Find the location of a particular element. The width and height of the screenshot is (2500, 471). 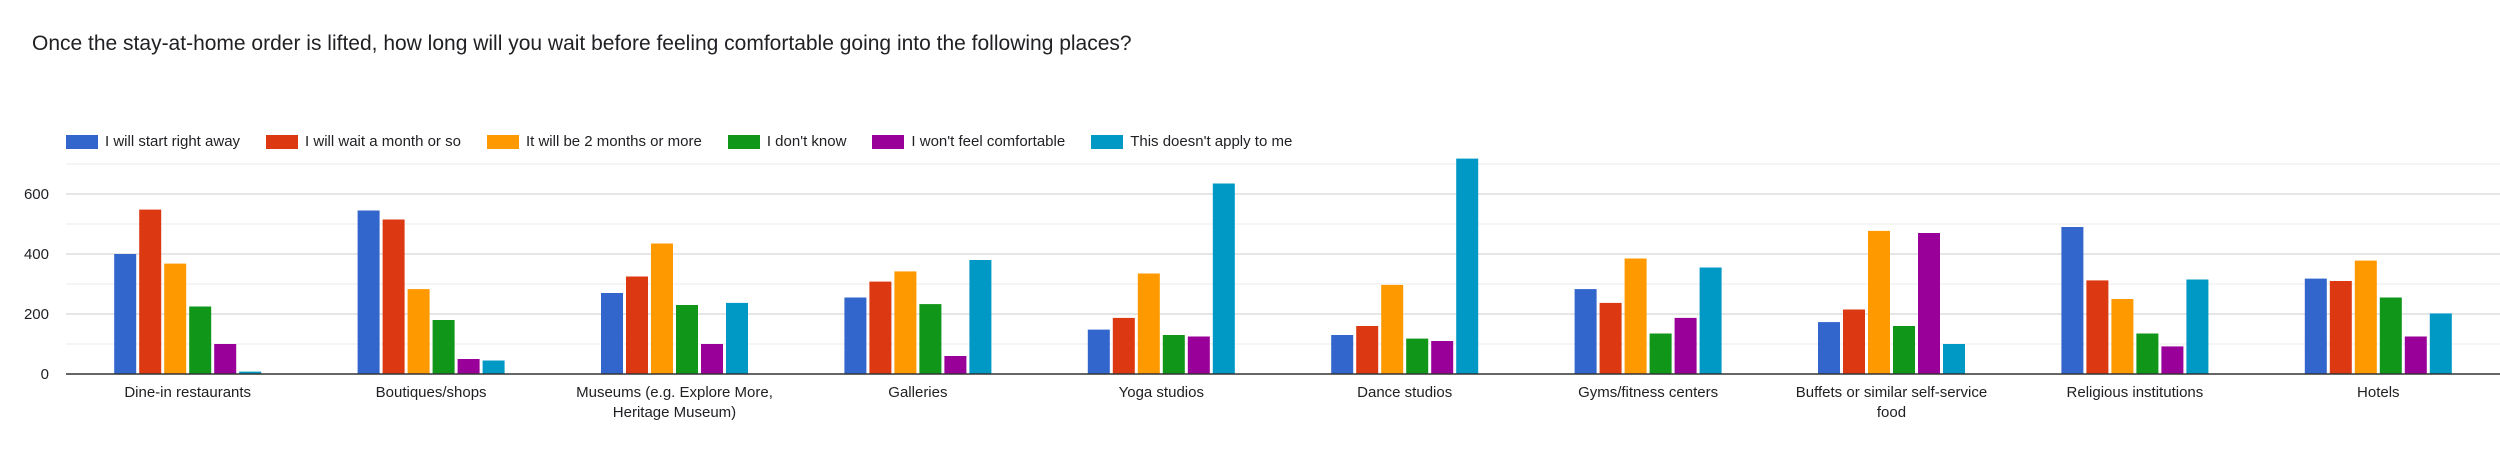

legend-item: I will wait a month or so is located at coordinates (363, 141).